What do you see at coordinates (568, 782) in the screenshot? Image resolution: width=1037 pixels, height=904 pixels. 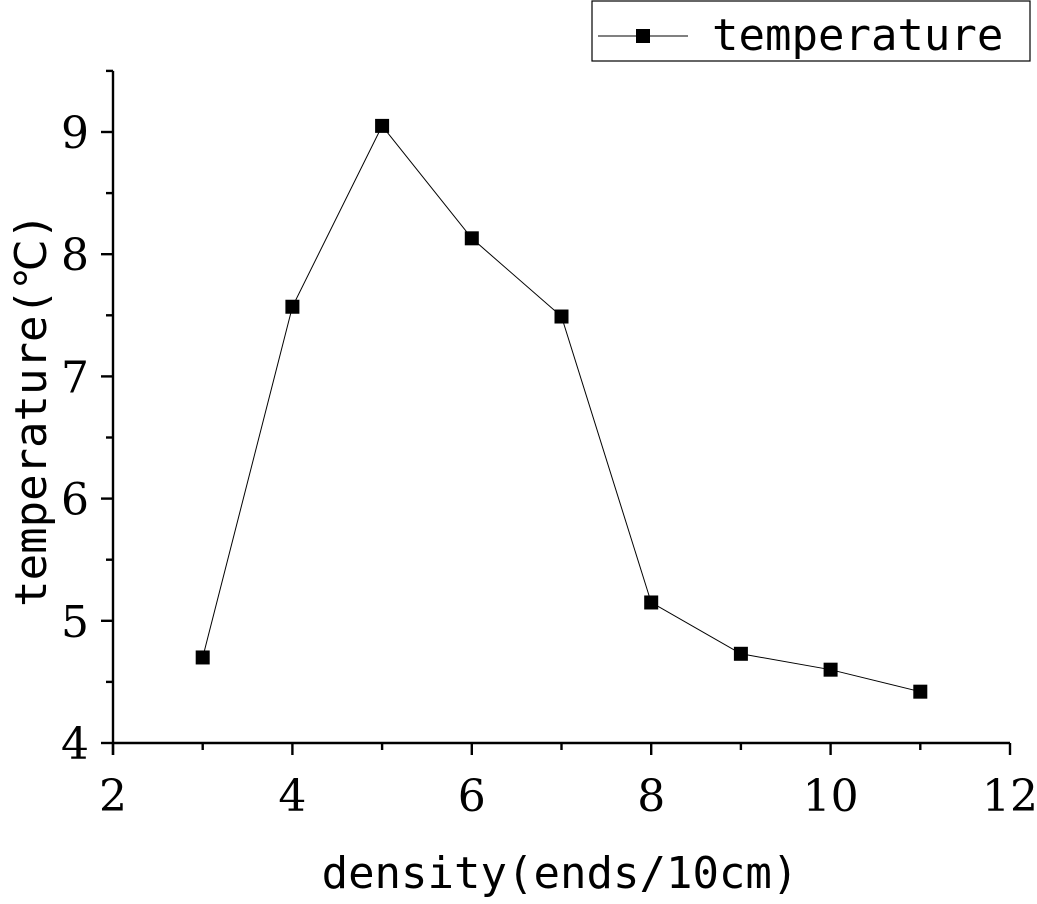 I see `x-axis-ticks: 2 4 6 8 10 12` at bounding box center [568, 782].